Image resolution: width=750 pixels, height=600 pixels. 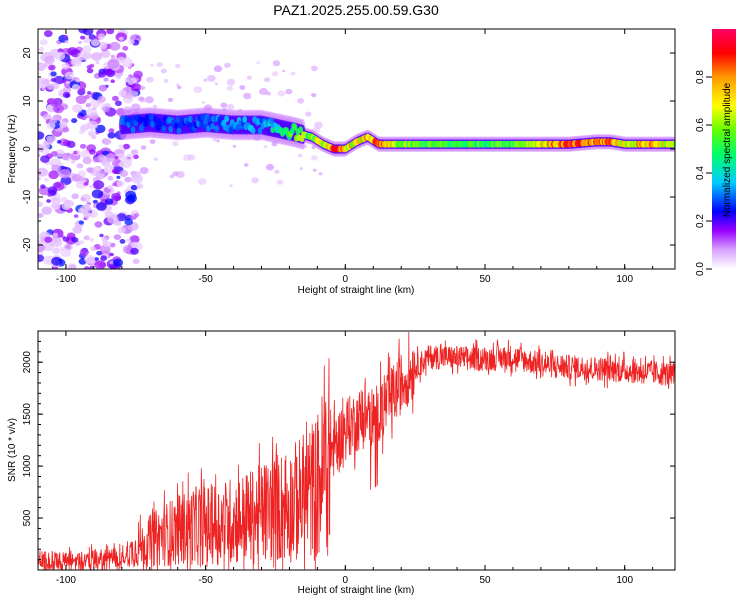 I want to click on snr-y-axis-label: SNR (10 * v/v), so click(x=12, y=450).